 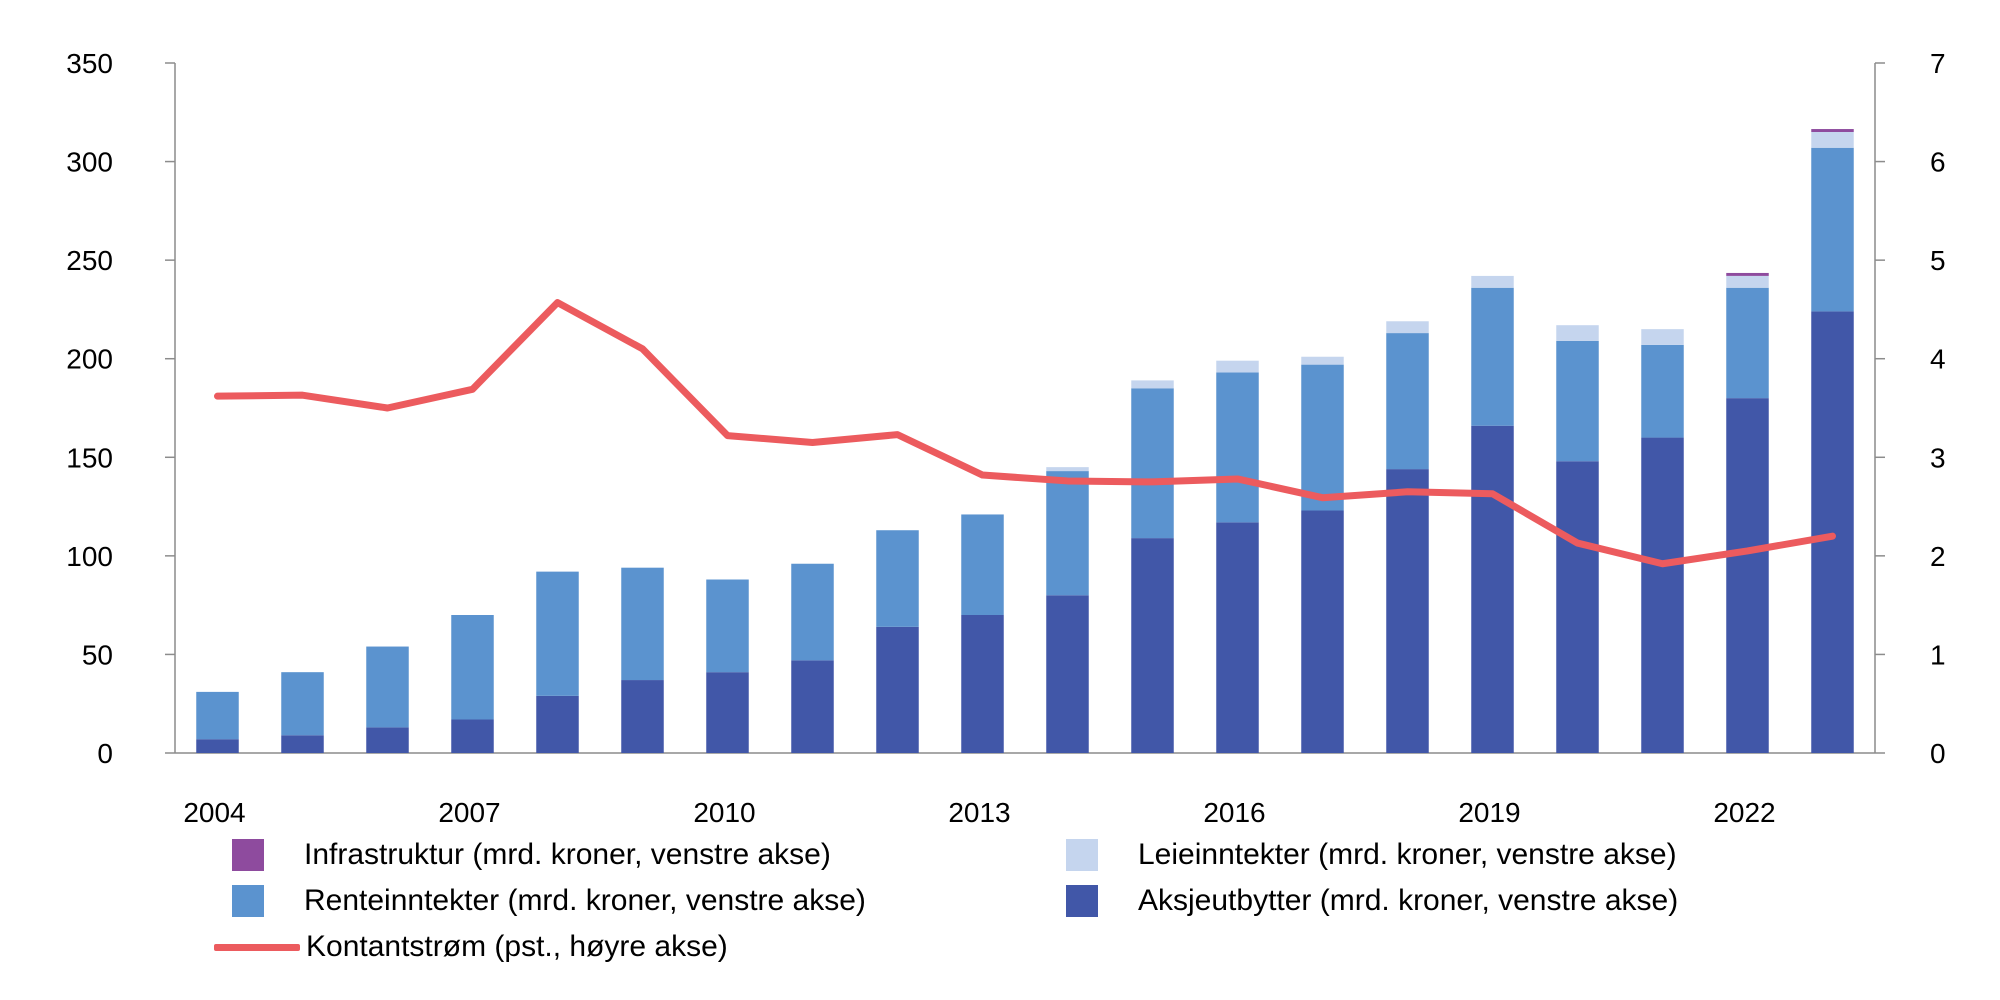 I want to click on bar-aksjeutbytter-2004, so click(x=217, y=746).